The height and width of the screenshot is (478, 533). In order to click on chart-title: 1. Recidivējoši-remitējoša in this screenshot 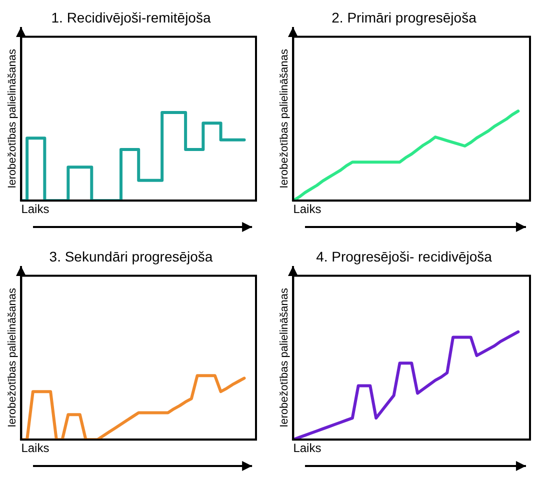, I will do `click(131, 17)`.